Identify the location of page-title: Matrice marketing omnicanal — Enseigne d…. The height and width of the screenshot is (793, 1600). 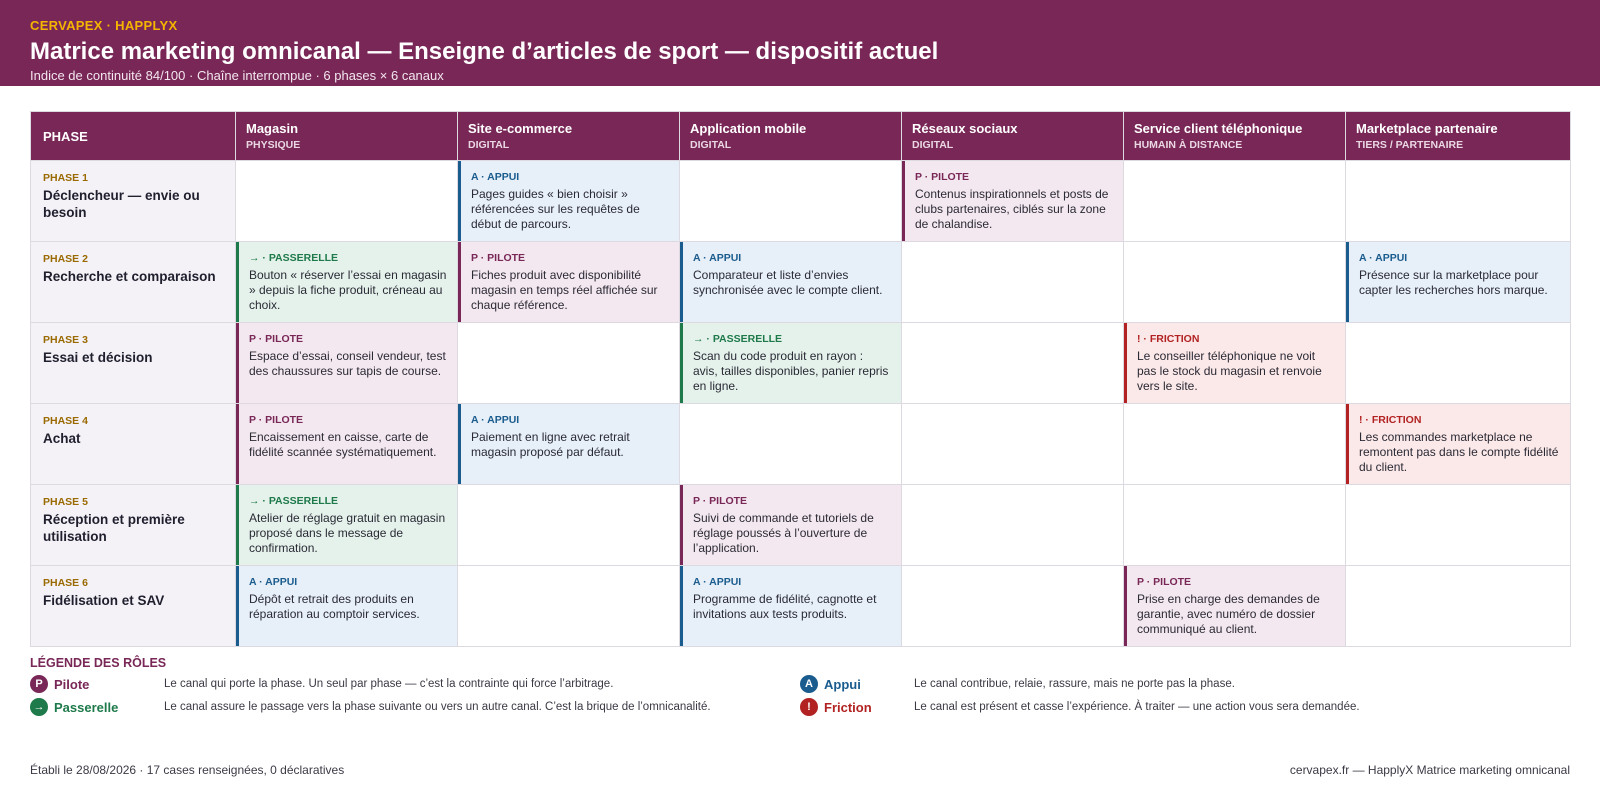
(484, 51).